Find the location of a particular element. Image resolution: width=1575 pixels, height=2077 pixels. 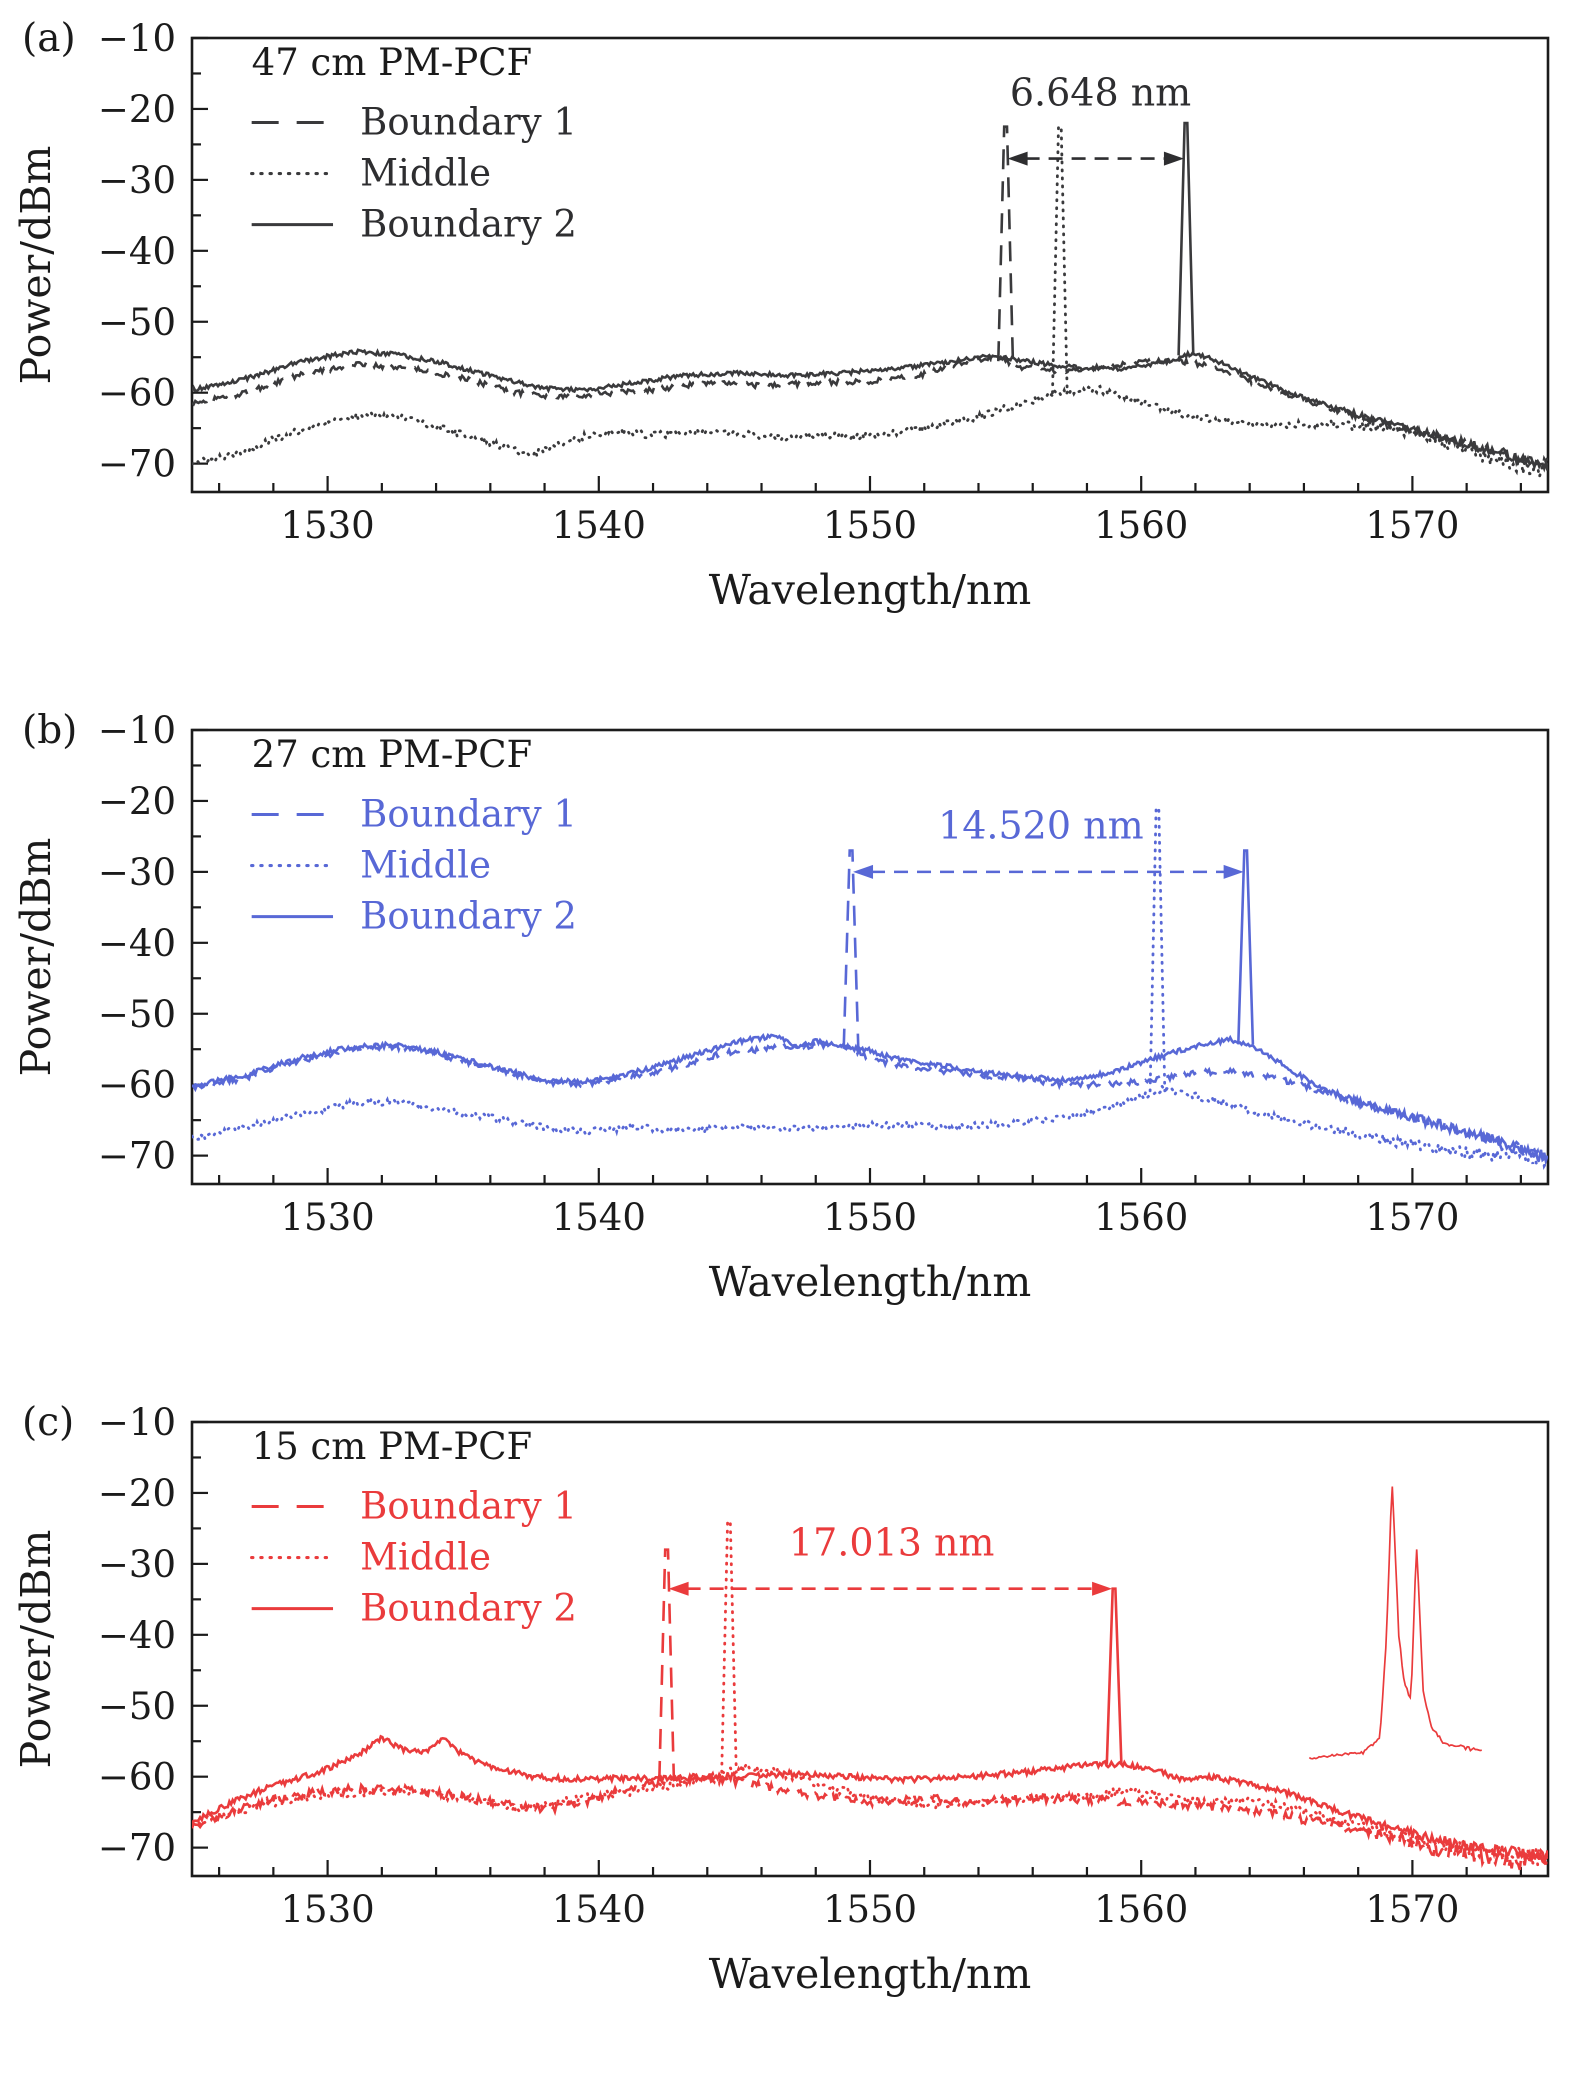

panel-tag: (b) is located at coordinates (49, 730).